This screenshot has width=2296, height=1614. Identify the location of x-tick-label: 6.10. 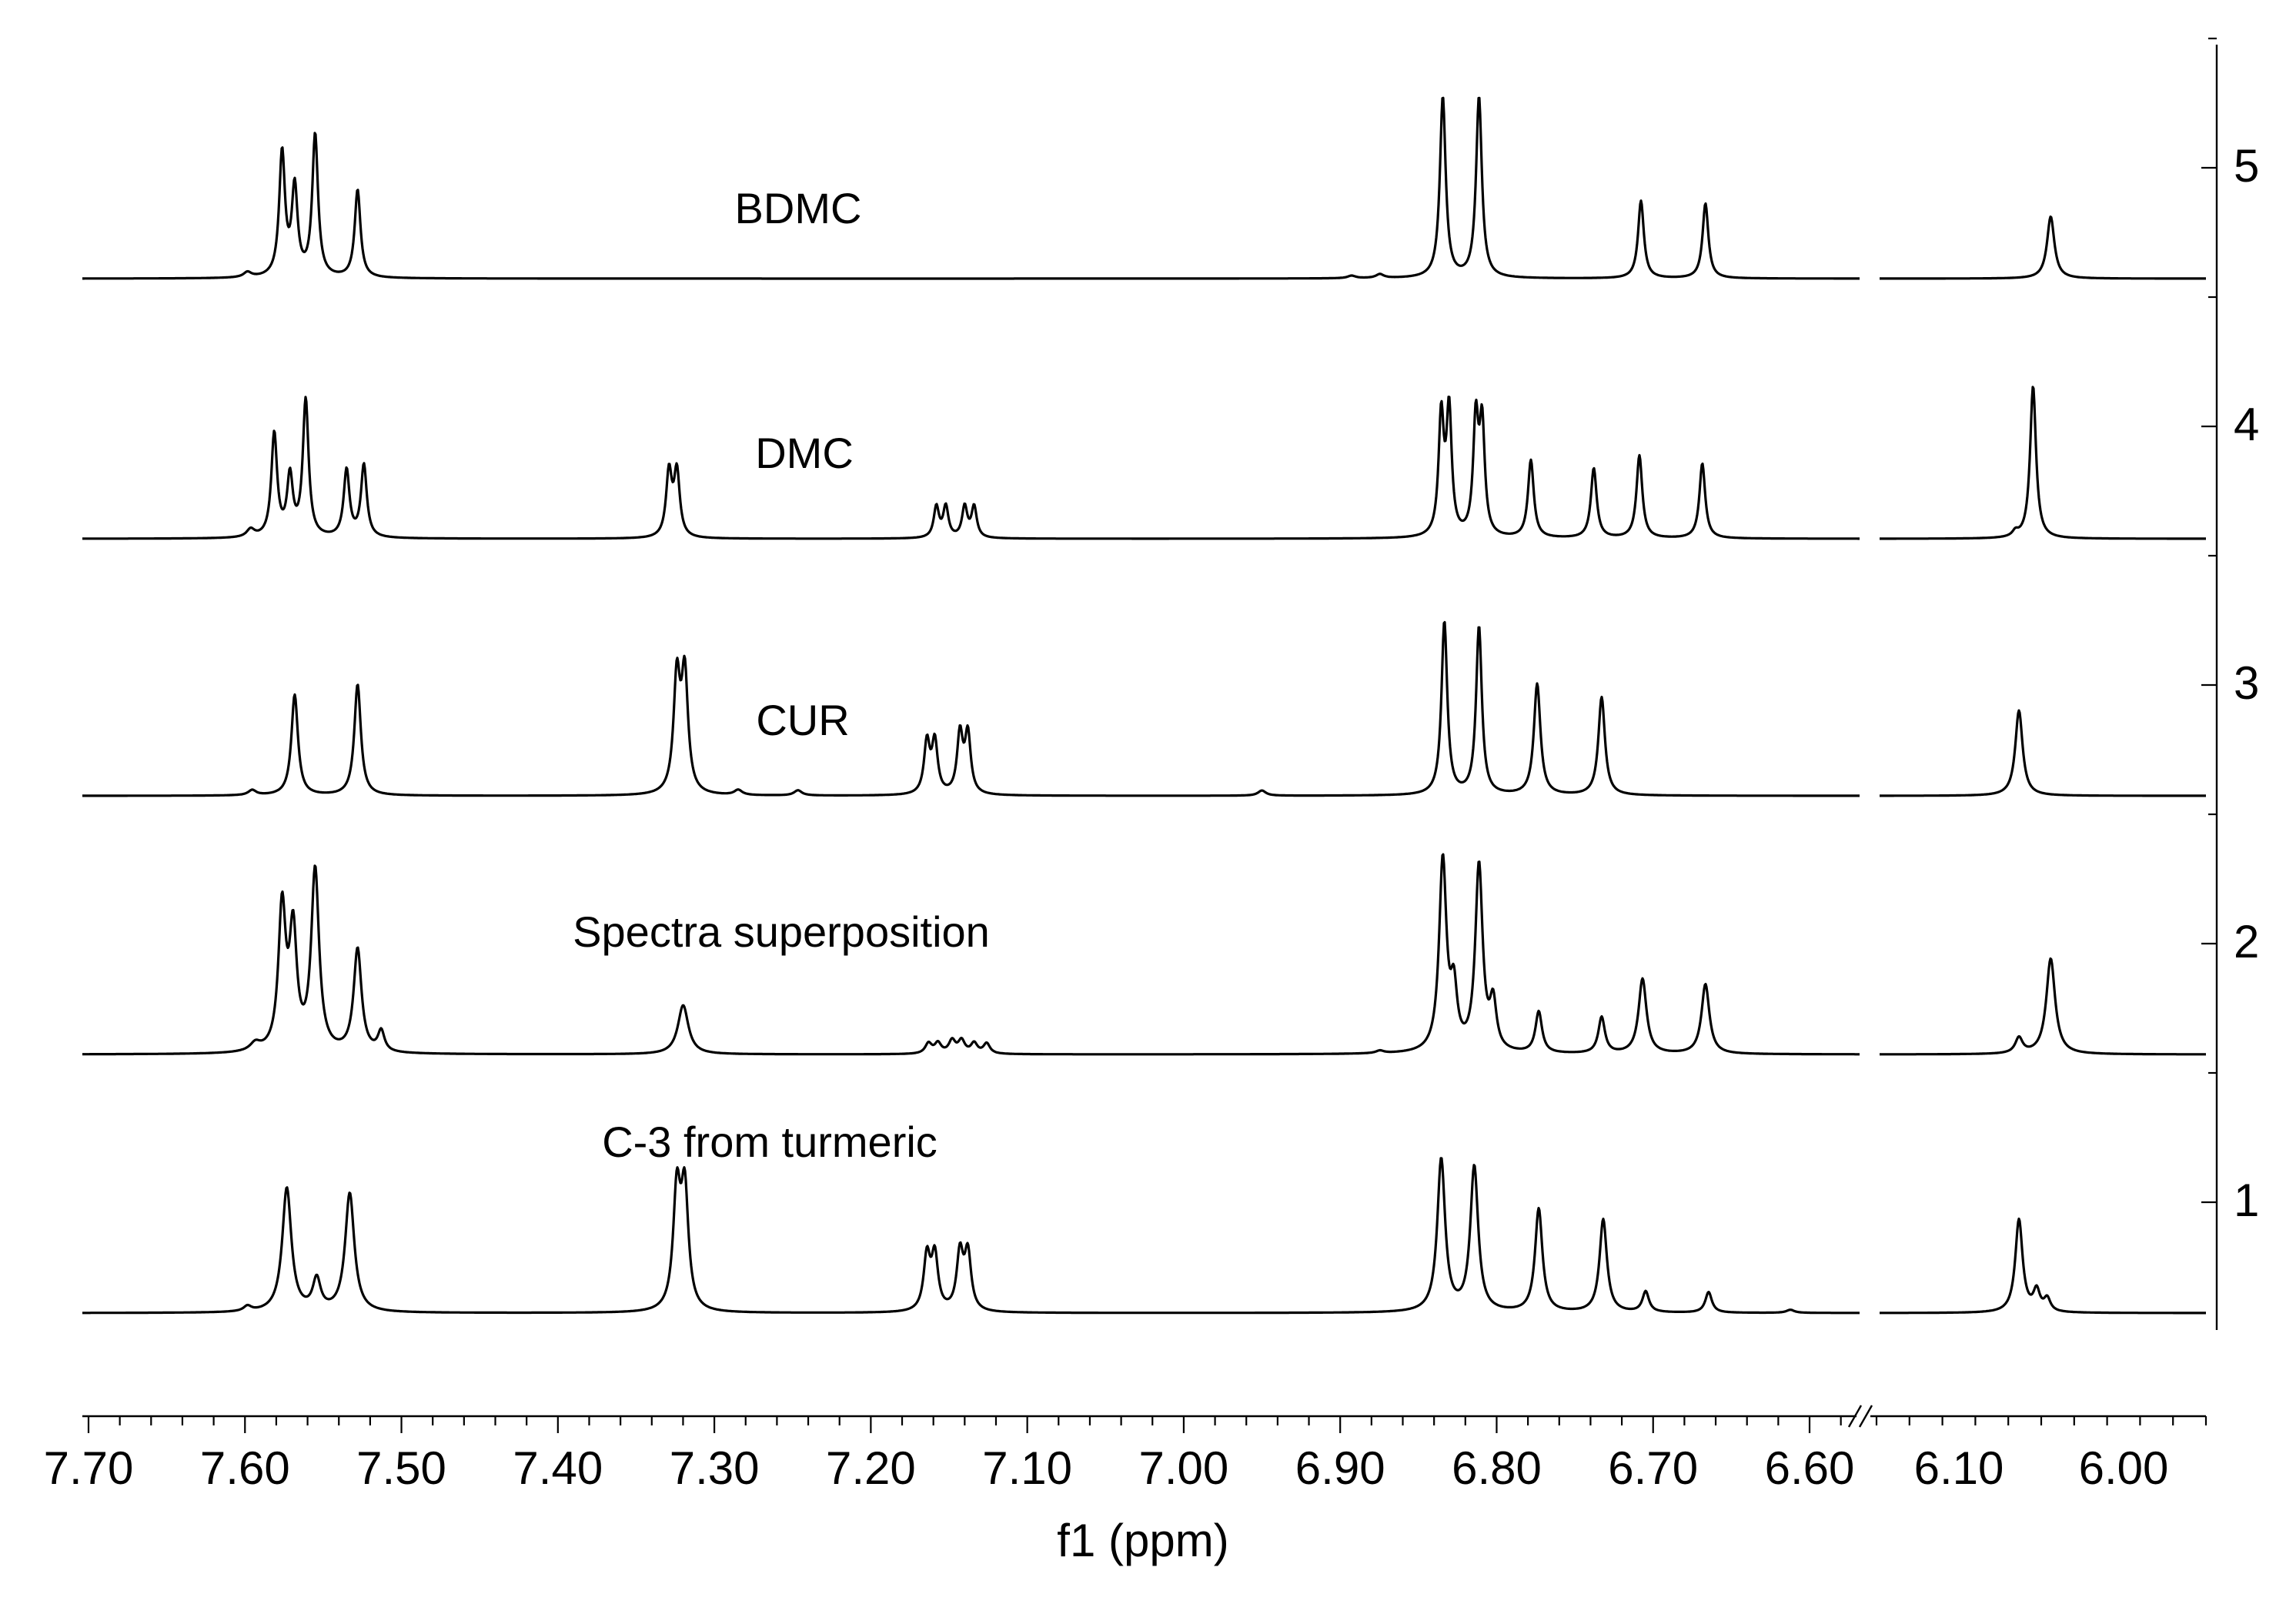
(1959, 1468).